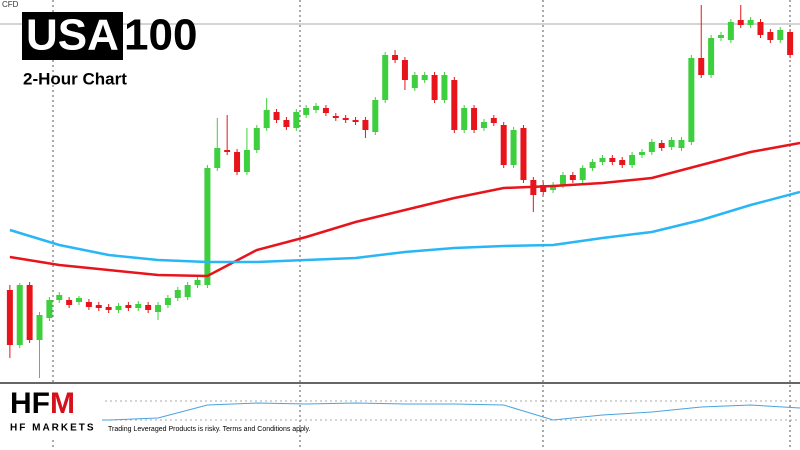  I want to click on title-boxed: USA, so click(72, 35).